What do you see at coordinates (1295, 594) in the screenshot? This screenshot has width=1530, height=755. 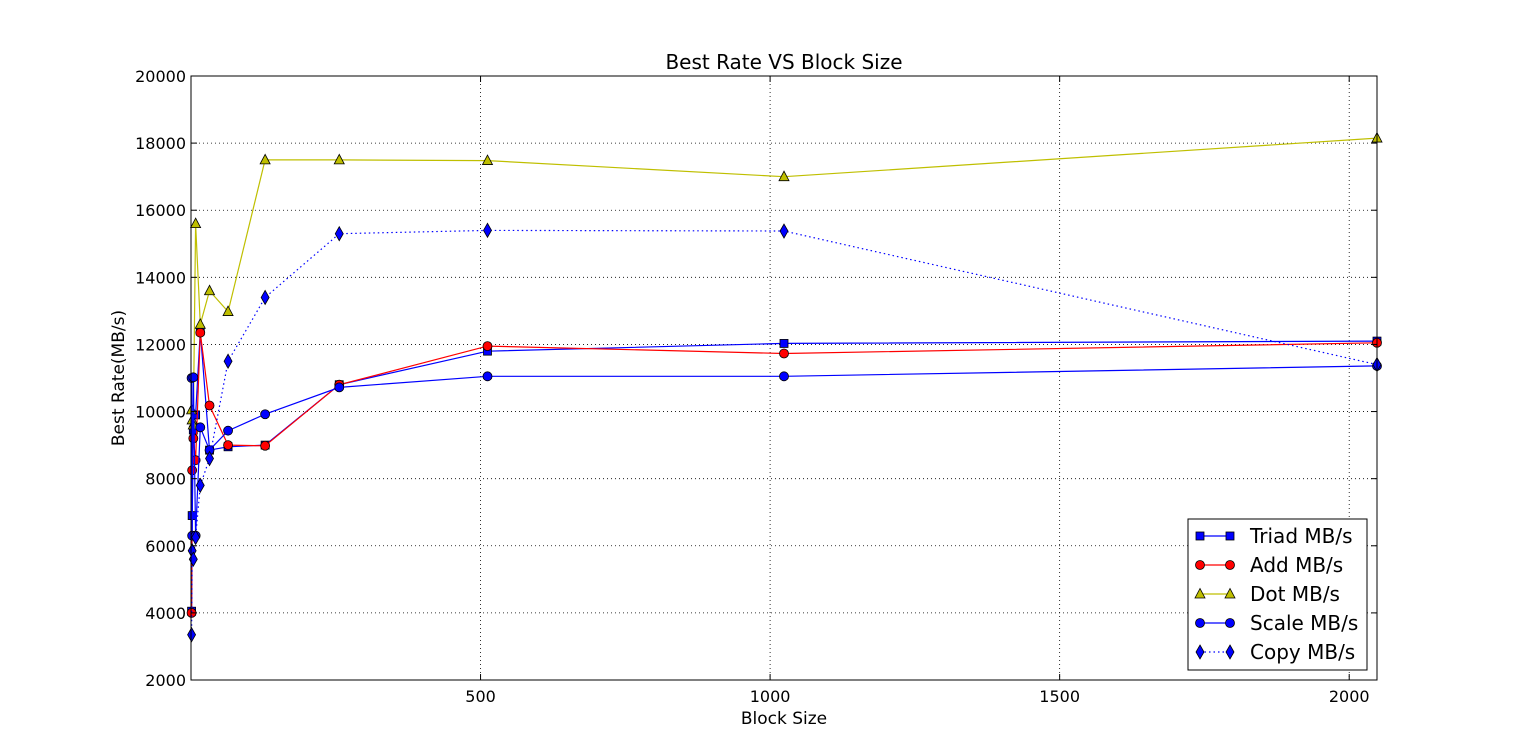 I see `legend-label: Dot MB/s` at bounding box center [1295, 594].